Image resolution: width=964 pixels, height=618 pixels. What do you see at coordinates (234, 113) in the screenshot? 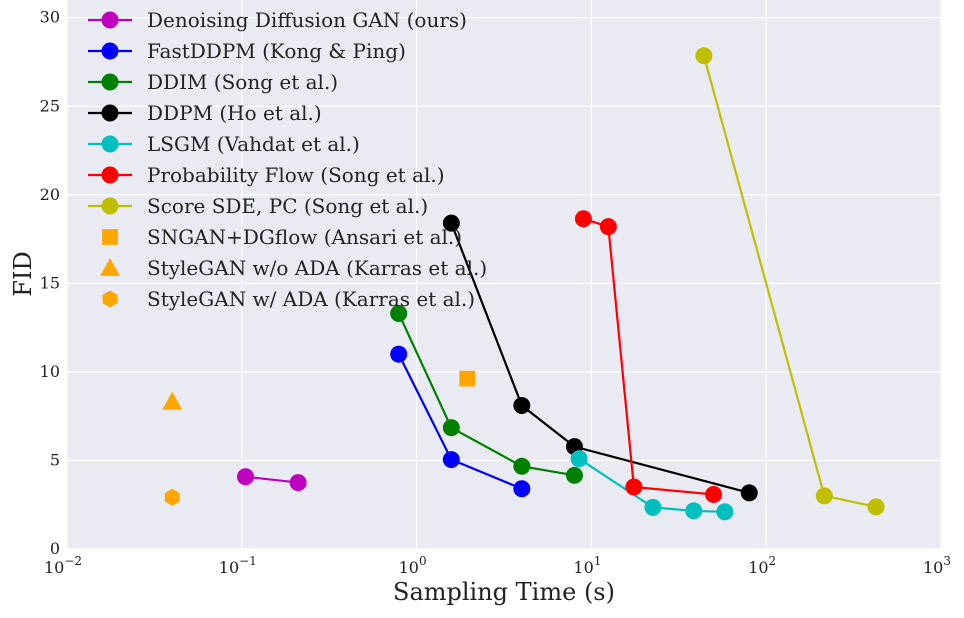
I see `legend-label: DDPM (Ho et al.)` at bounding box center [234, 113].